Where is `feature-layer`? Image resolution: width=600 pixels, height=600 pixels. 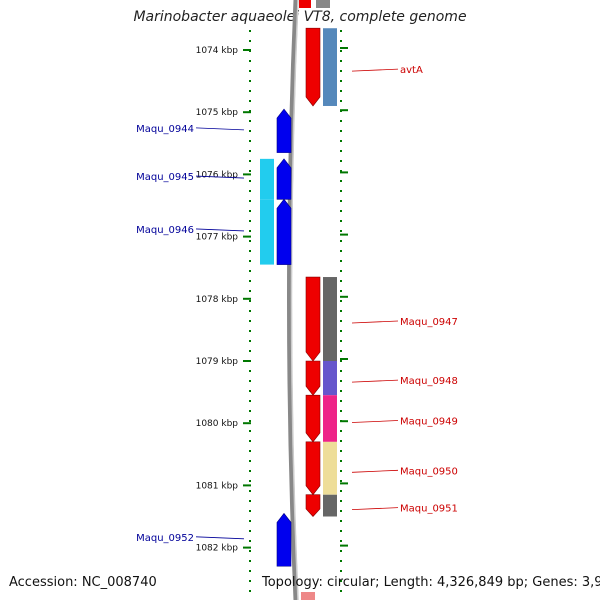 feature-layer is located at coordinates (298, 300).